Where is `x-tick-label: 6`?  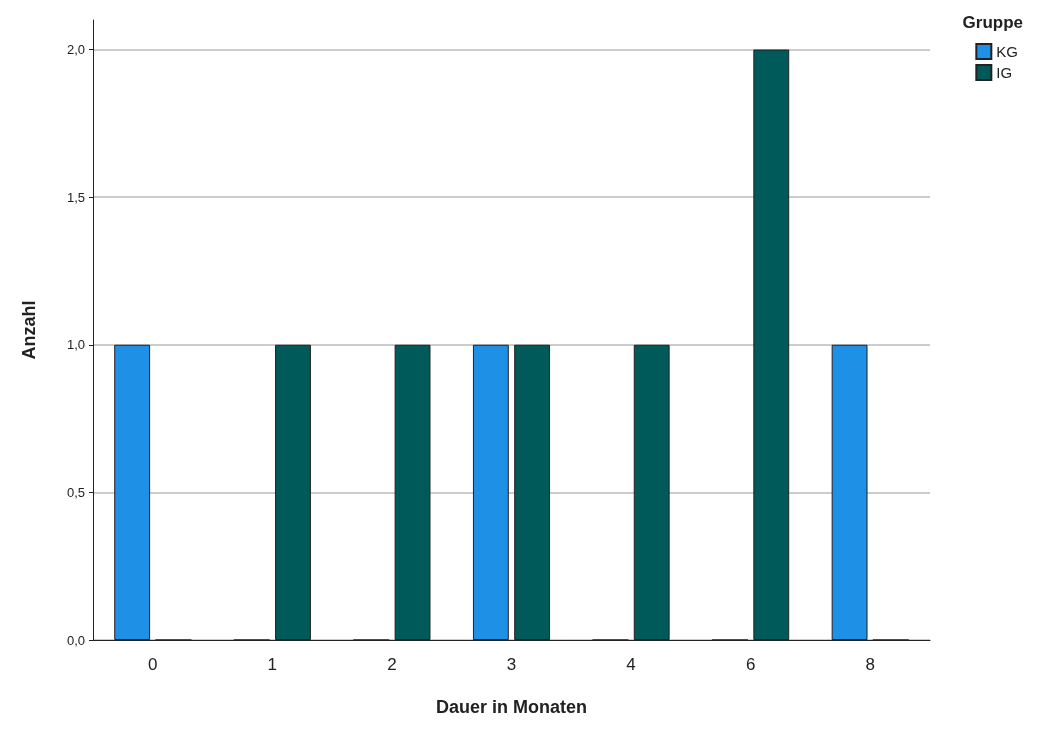 x-tick-label: 6 is located at coordinates (750, 664).